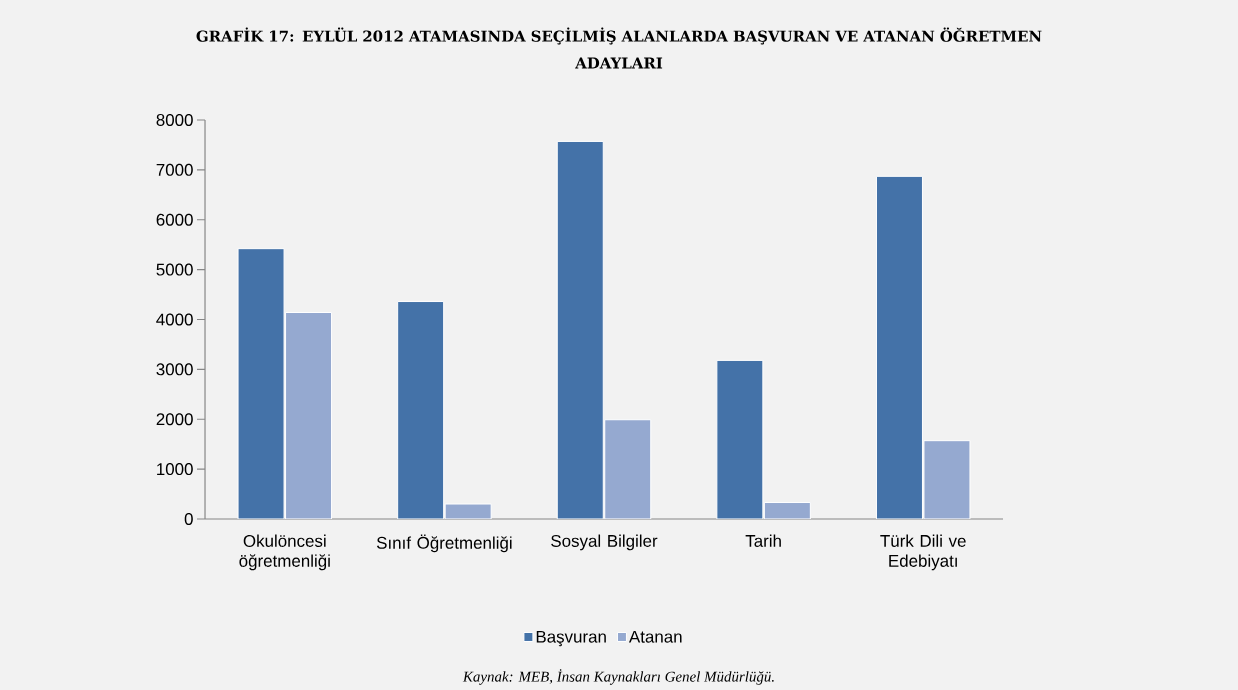 The width and height of the screenshot is (1238, 690). What do you see at coordinates (571, 638) in the screenshot?
I see `legend-label: Başvuran` at bounding box center [571, 638].